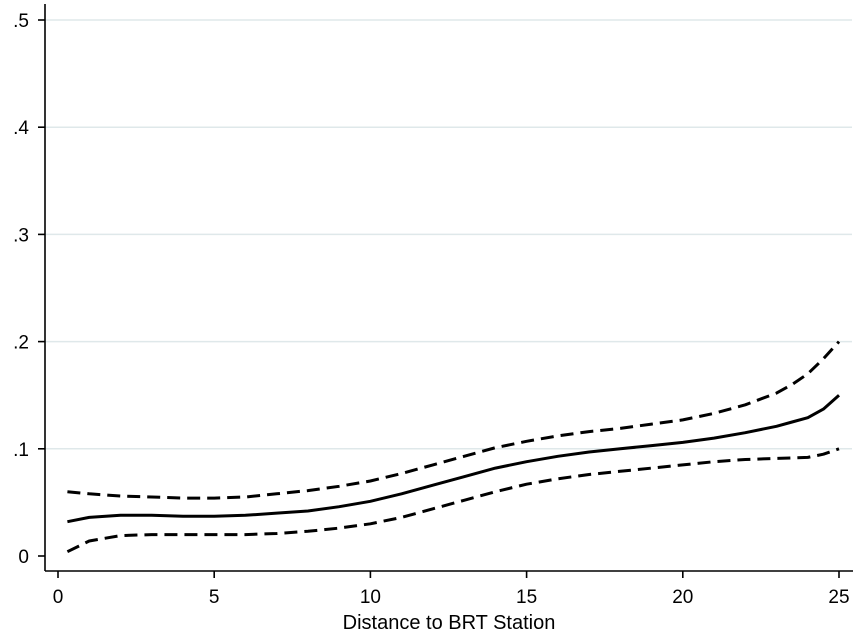  I want to click on x-tick-label-3: 15, so click(526, 597).